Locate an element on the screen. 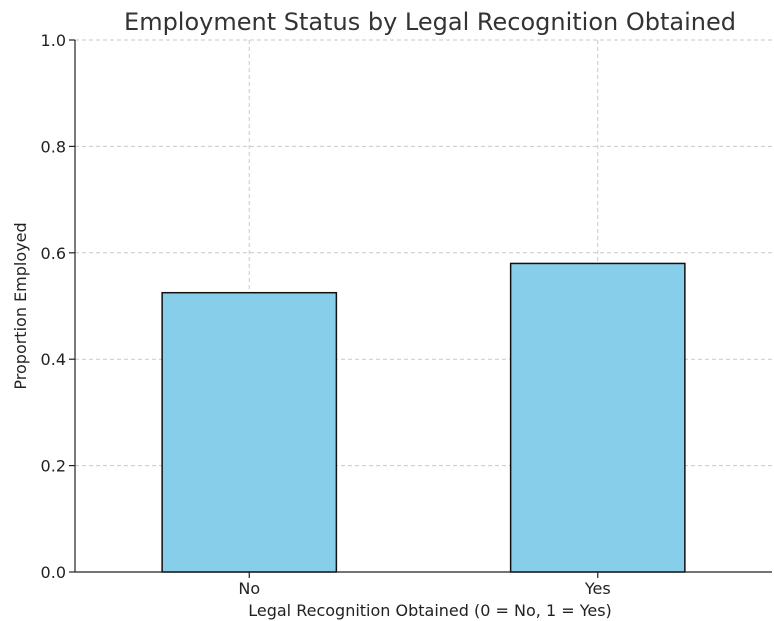  y-tick-label: 1.0 is located at coordinates (53, 40).